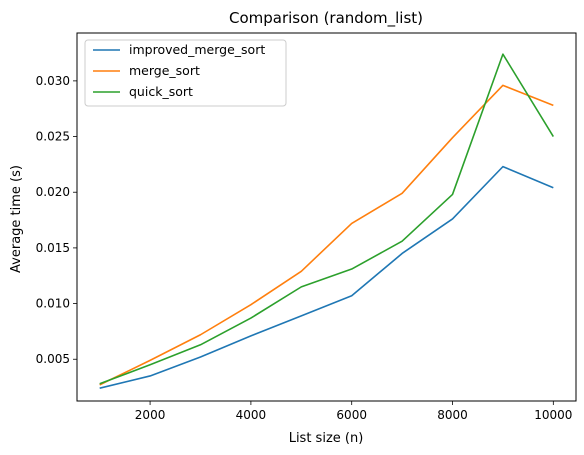 This screenshot has height=455, width=584. I want to click on y-tick-label: 0.030, so click(53, 81).